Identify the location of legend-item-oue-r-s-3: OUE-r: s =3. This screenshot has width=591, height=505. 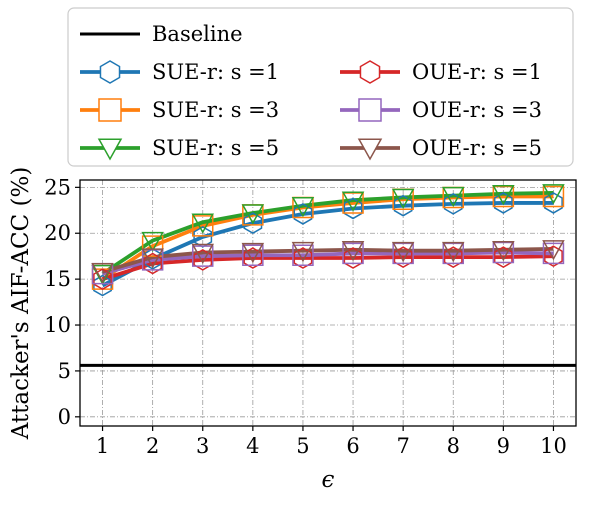
(441, 110).